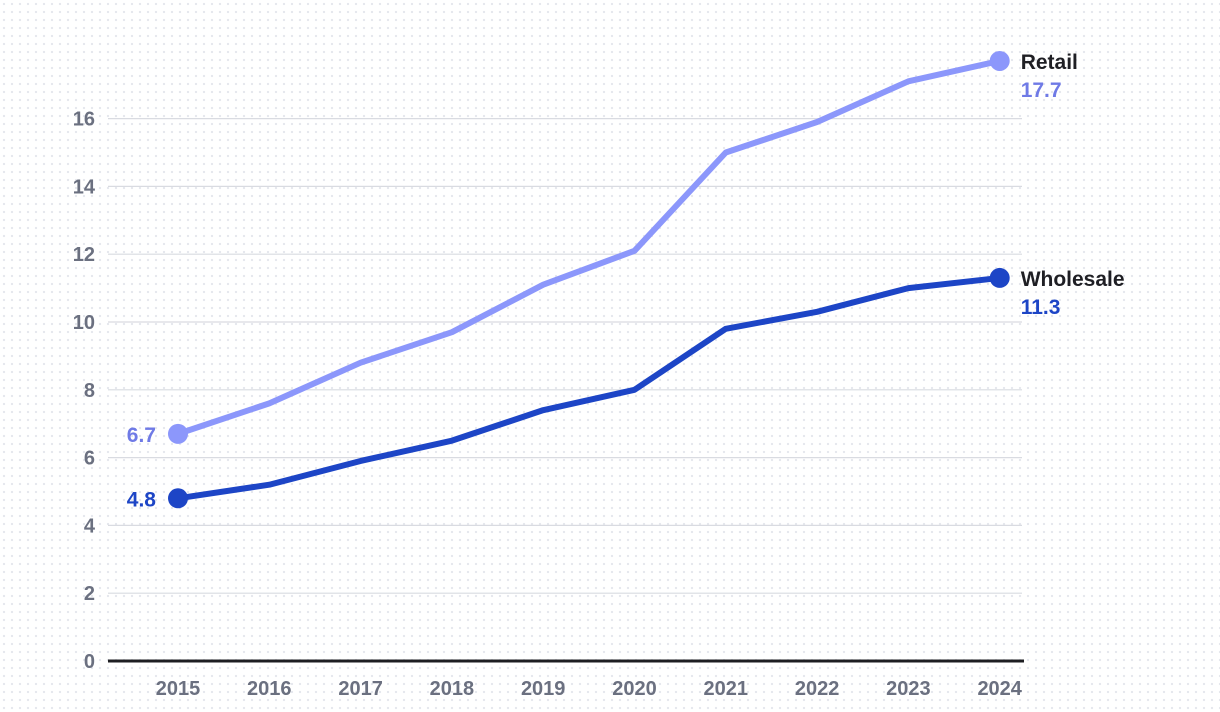 The height and width of the screenshot is (712, 1220). Describe the element at coordinates (178, 498) in the screenshot. I see `start-point-wholesale` at that location.